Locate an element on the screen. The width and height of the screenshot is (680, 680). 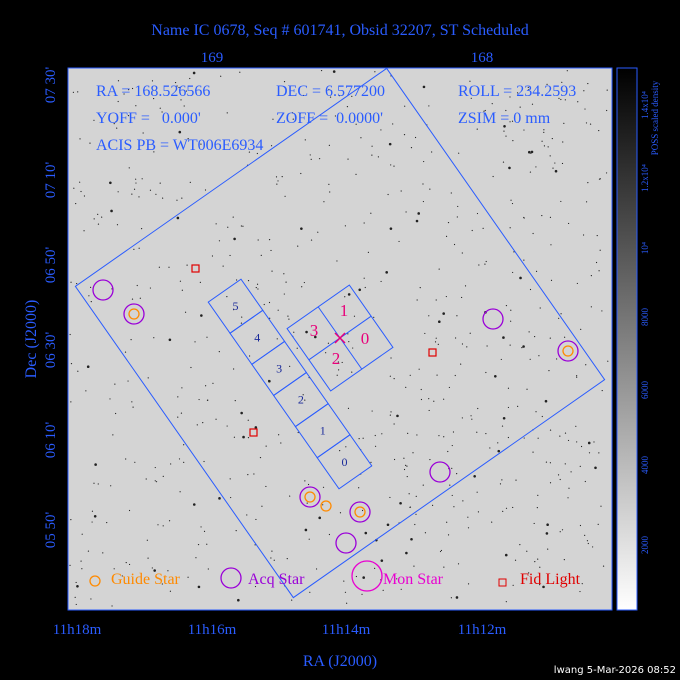
ccd-chip is located at coordinates (344, 462).